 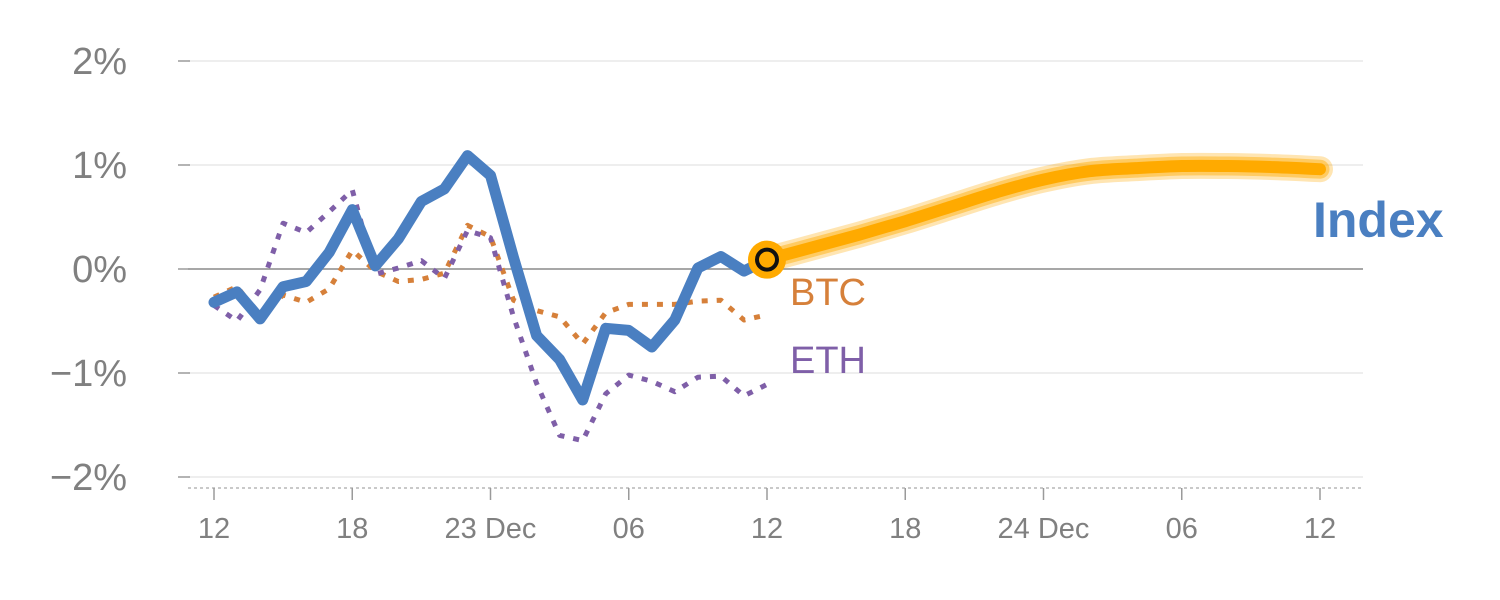 I want to click on forecast-line, so click(x=1043, y=212).